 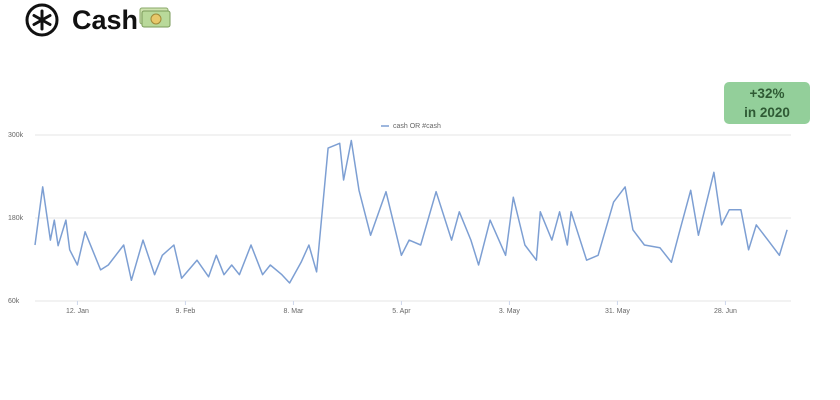 What do you see at coordinates (510, 311) in the screenshot?
I see `x-tick-label: 3. May` at bounding box center [510, 311].